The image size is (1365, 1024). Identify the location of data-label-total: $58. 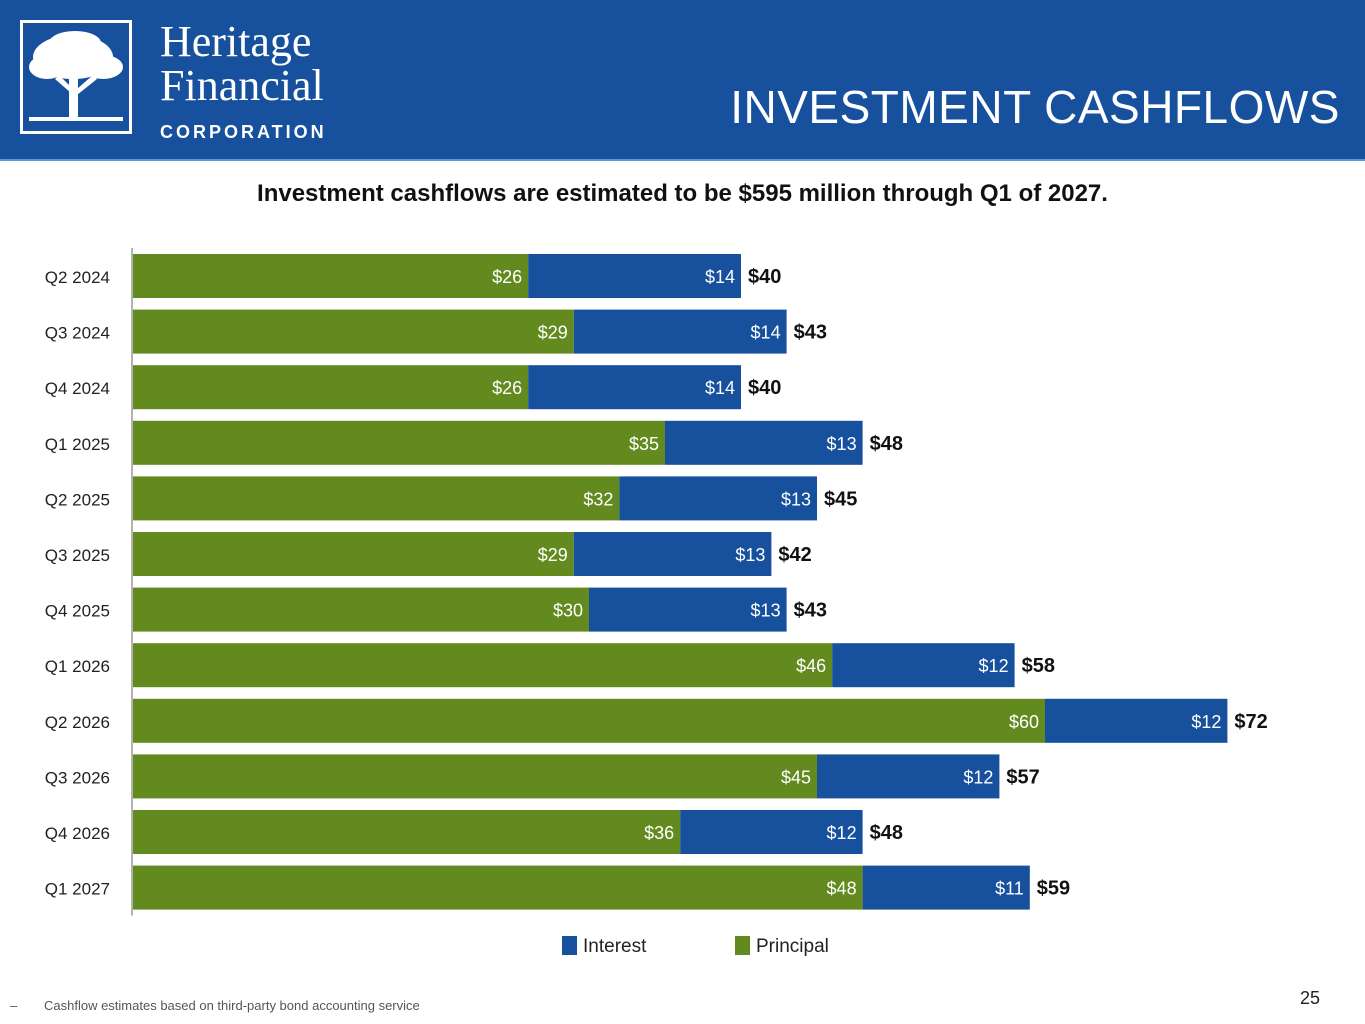
(1038, 666).